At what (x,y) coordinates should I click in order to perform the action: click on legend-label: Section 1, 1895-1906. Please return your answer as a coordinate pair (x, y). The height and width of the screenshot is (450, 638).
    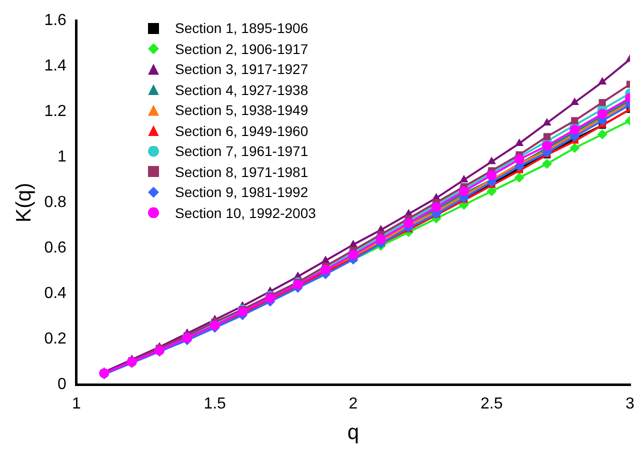
    Looking at the image, I should click on (241, 28).